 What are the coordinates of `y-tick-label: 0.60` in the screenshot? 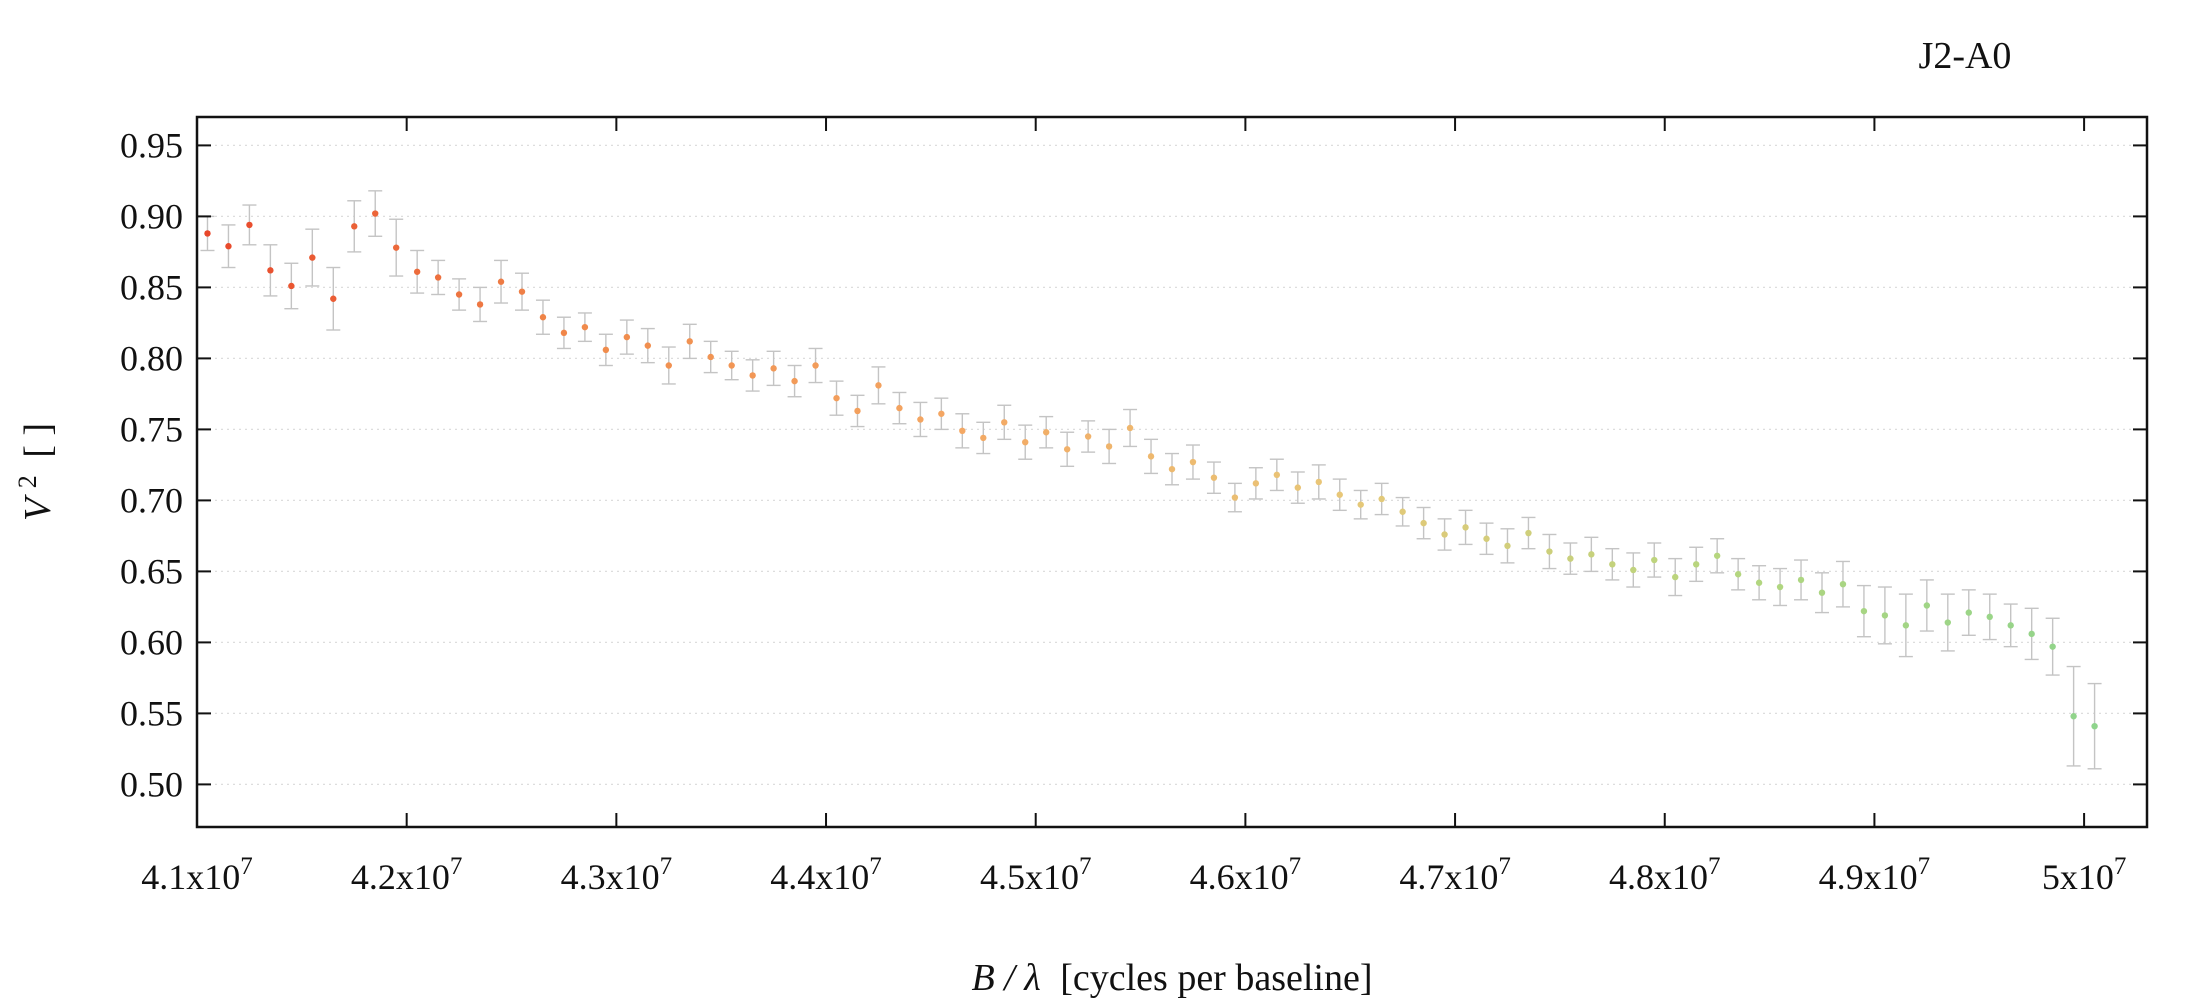 It's located at (151, 642).